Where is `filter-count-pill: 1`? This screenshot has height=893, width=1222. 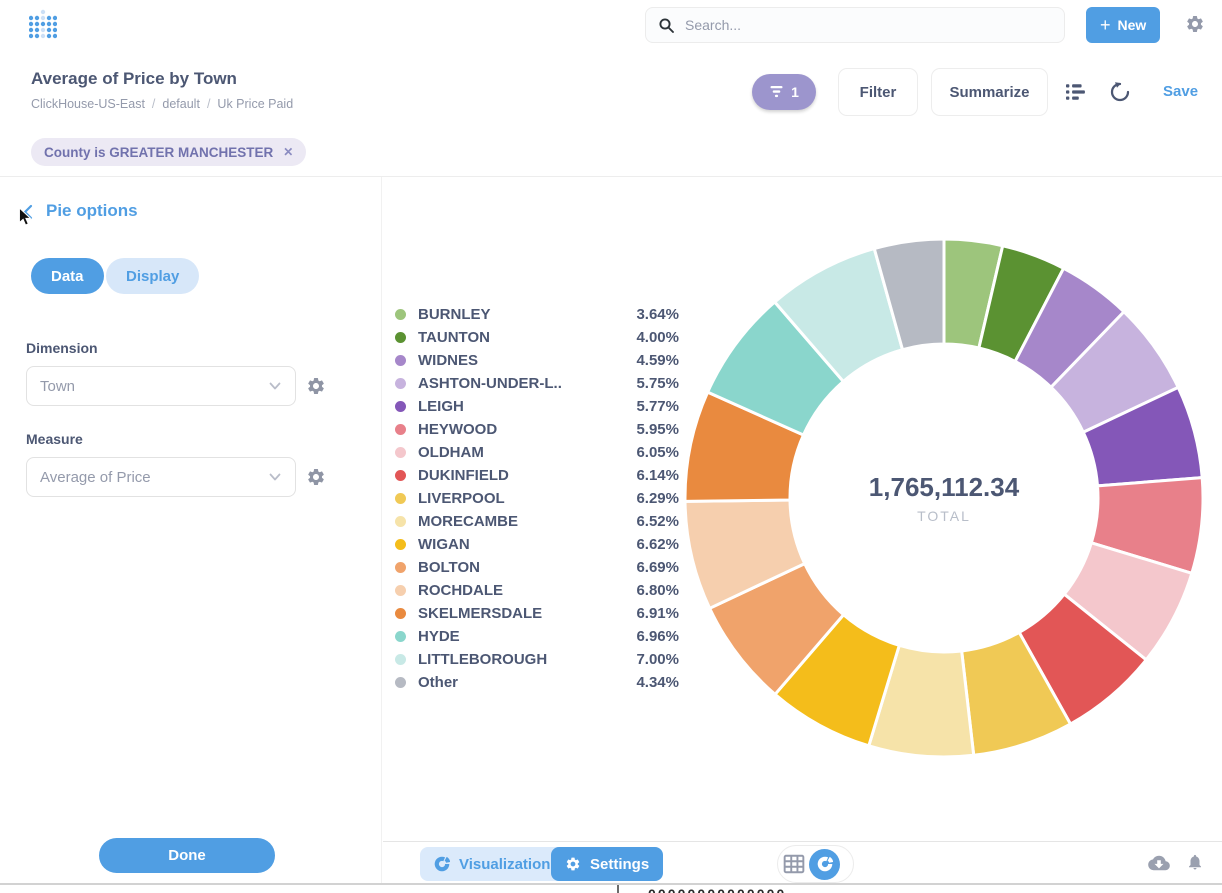 filter-count-pill: 1 is located at coordinates (784, 92).